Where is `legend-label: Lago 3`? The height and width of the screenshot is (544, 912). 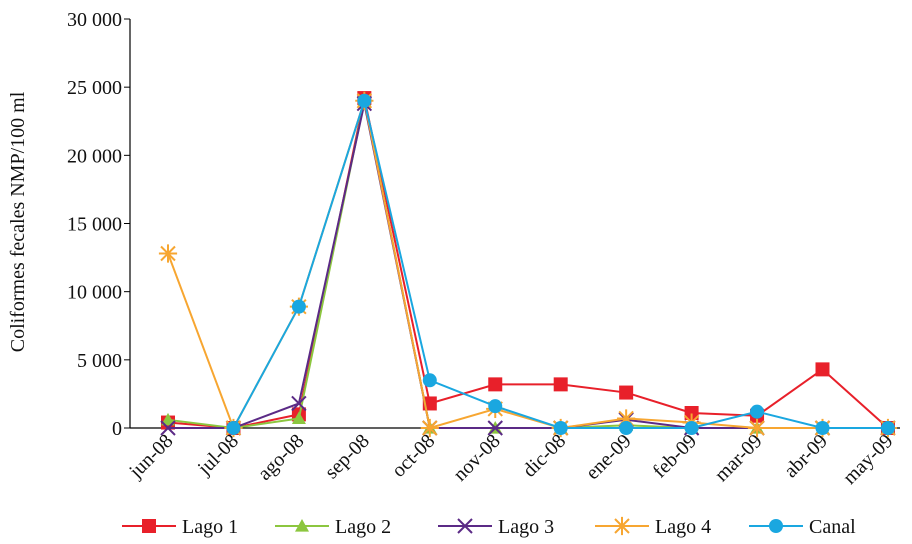 legend-label: Lago 3 is located at coordinates (526, 527).